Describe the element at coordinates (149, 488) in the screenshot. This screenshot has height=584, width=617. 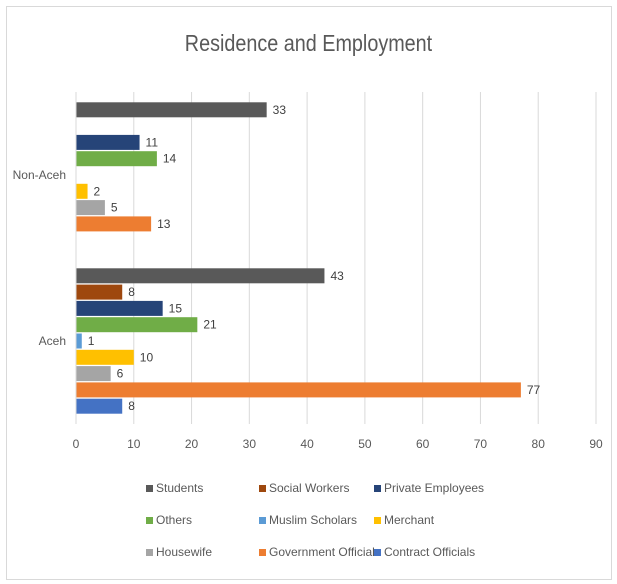
I see `legend-swatch-students` at that location.